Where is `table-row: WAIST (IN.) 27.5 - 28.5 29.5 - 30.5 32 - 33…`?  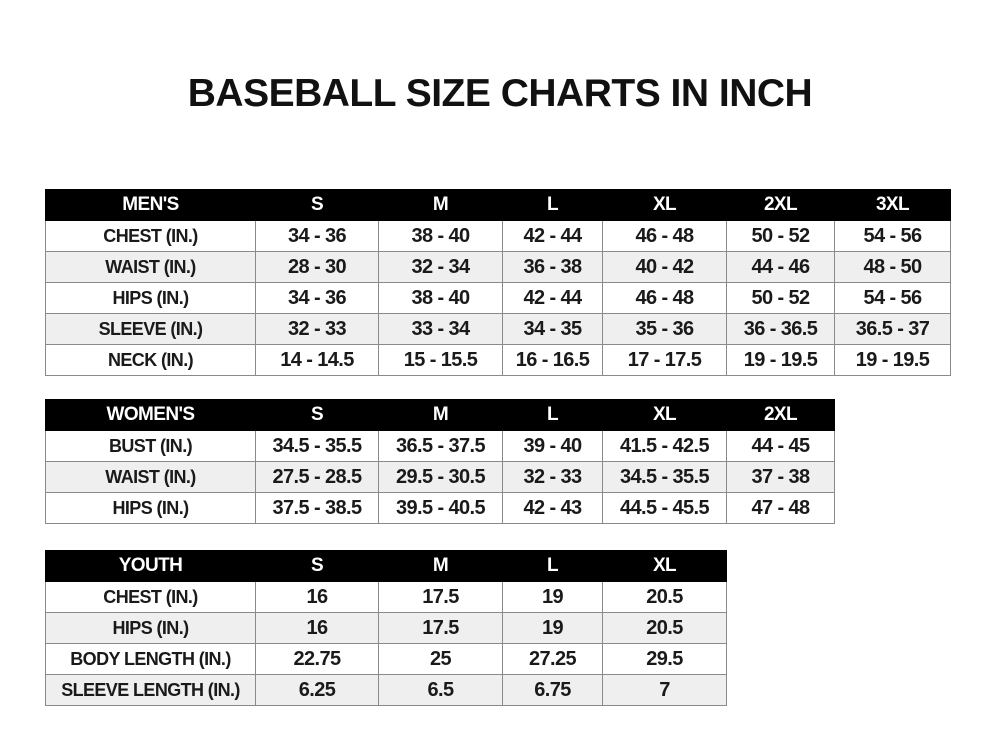 table-row: WAIST (IN.) 27.5 - 28.5 29.5 - 30.5 32 - 33… is located at coordinates (440, 477).